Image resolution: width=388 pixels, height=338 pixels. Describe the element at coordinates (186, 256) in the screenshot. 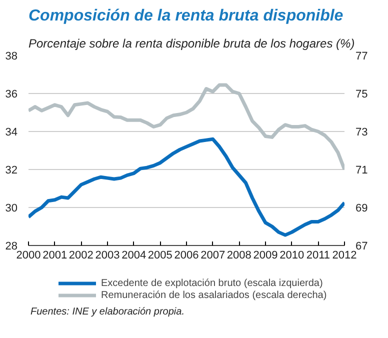

I see `x-tick-label: 2006` at that location.